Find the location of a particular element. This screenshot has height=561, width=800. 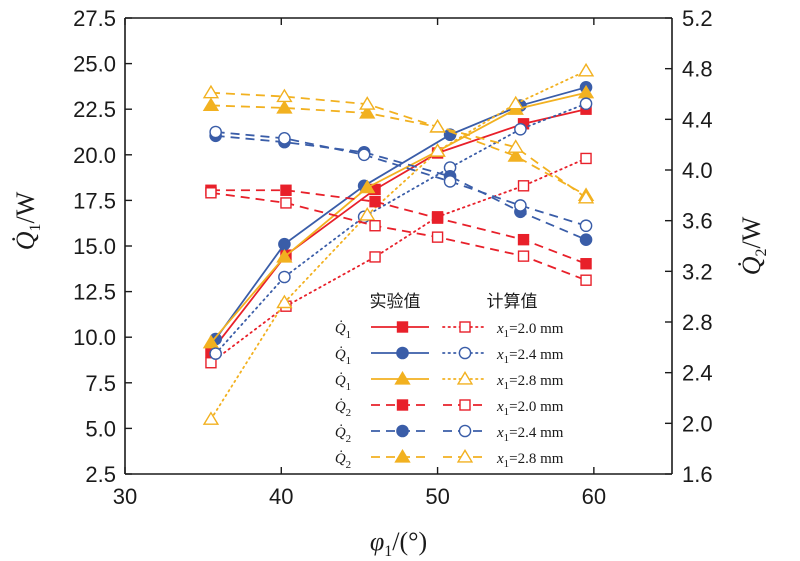

y-right-tick-label: 4.4 is located at coordinates (697, 119).